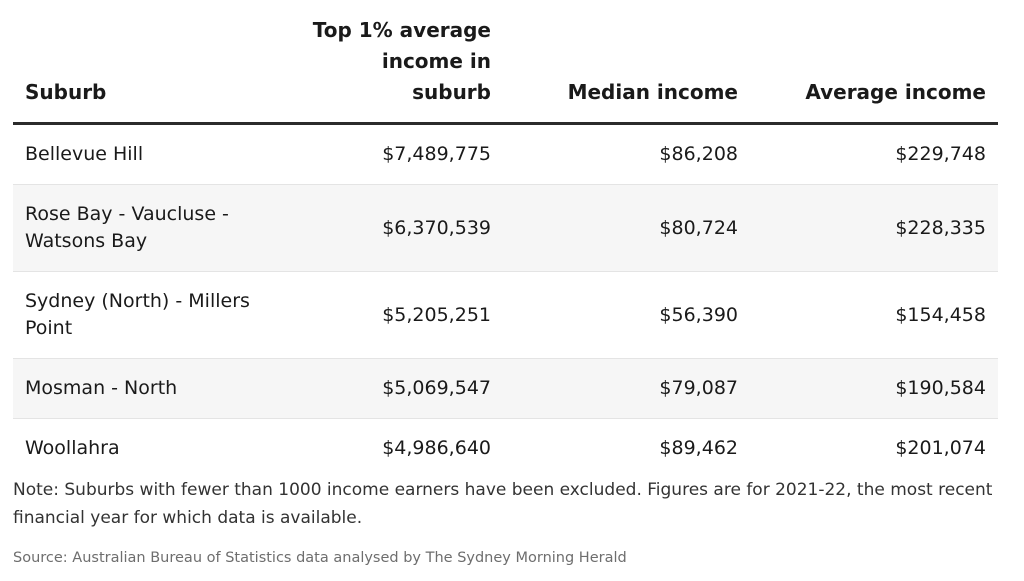 The height and width of the screenshot is (581, 1024). What do you see at coordinates (505, 449) in the screenshot?
I see `table-row: Woollahra $4,986,640 $89,462 $201,074` at bounding box center [505, 449].